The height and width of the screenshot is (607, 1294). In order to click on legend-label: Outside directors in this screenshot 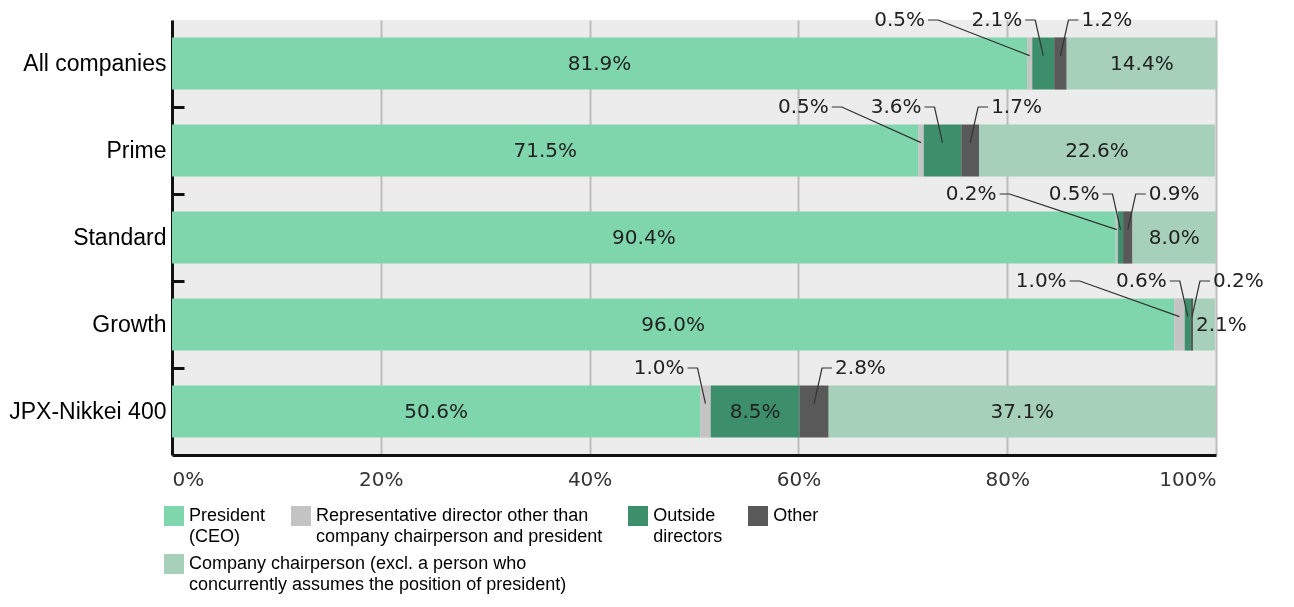, I will do `click(688, 526)`.